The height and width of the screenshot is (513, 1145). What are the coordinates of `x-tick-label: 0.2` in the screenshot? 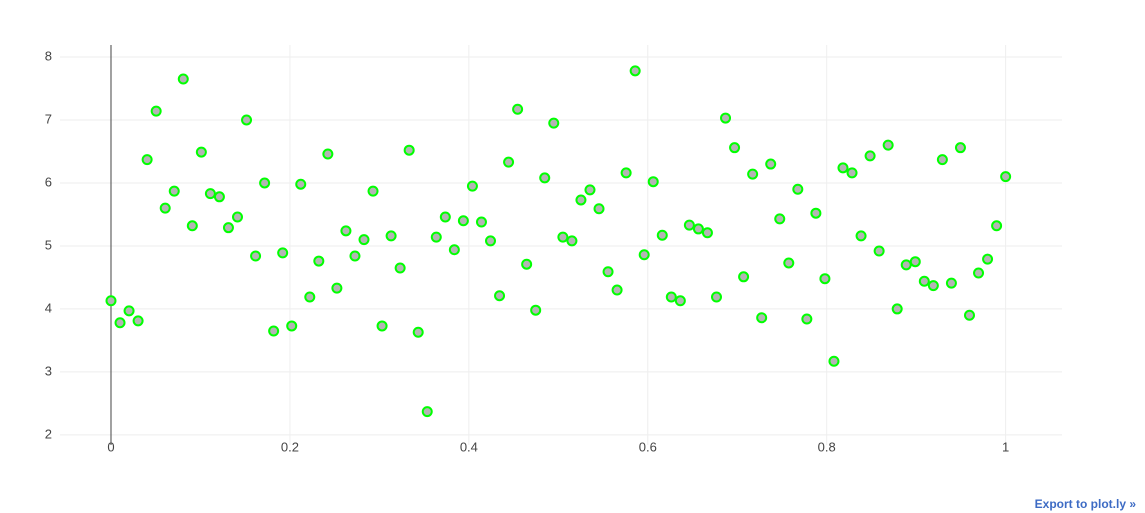 It's located at (290, 446).